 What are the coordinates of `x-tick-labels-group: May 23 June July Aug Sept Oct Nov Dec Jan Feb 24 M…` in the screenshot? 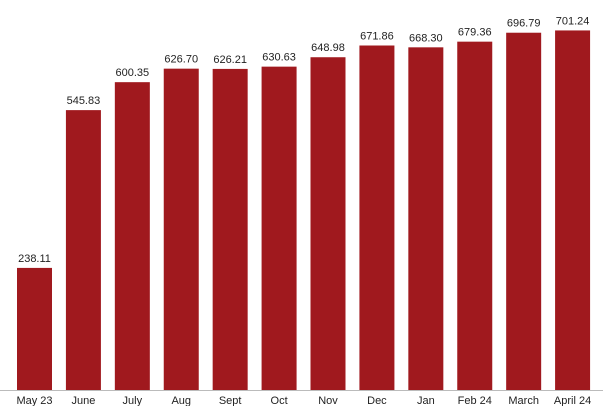 It's located at (303, 400).